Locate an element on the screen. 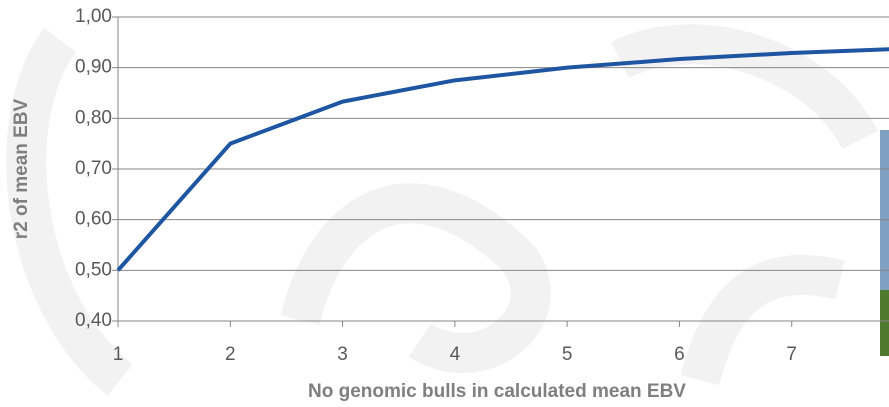  y-axis-title: r2 of mean EBV is located at coordinates (21, 168).